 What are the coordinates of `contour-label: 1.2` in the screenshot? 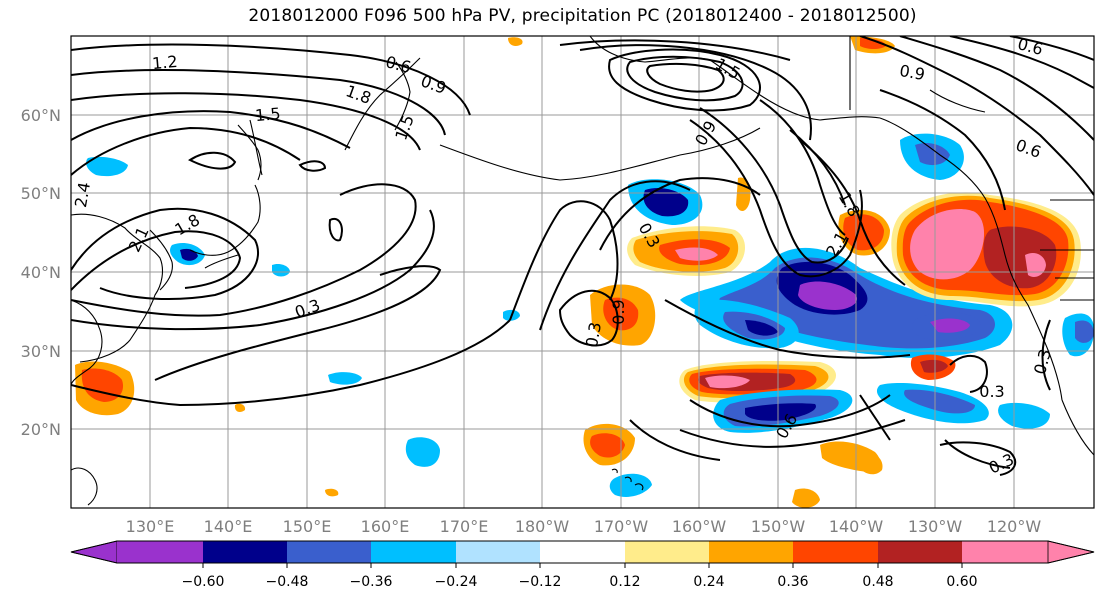 It's located at (164, 62).